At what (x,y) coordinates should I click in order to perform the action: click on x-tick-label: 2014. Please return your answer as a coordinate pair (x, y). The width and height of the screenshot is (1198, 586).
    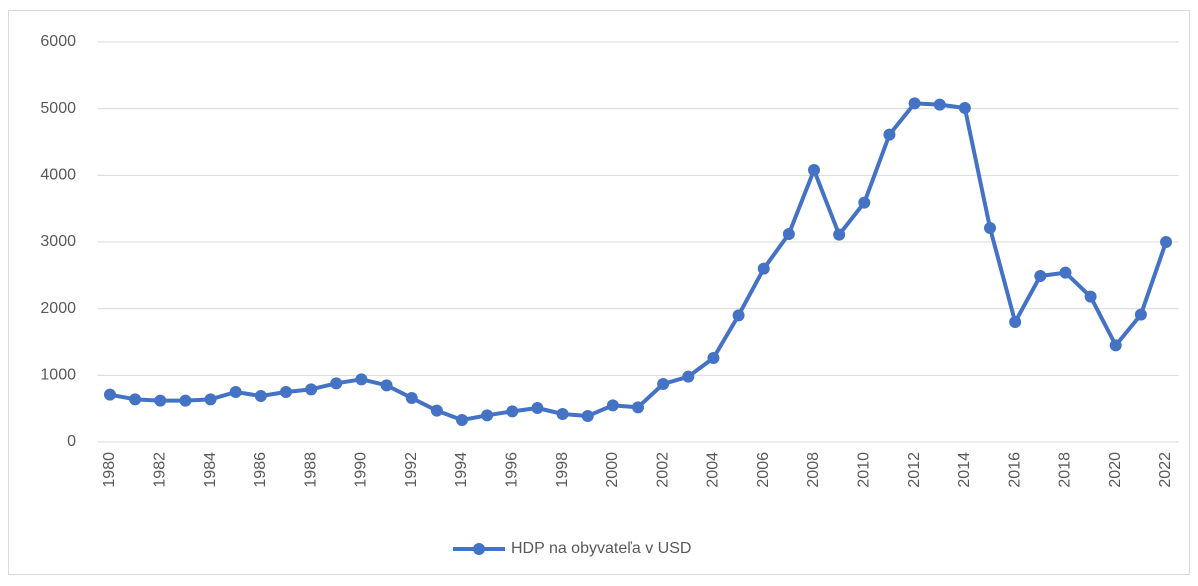
    Looking at the image, I should click on (964, 470).